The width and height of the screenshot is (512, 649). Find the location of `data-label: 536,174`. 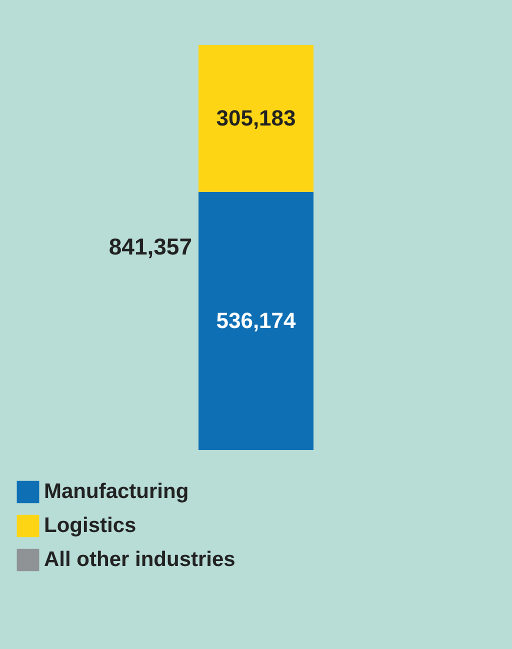

data-label: 536,174 is located at coordinates (256, 320).